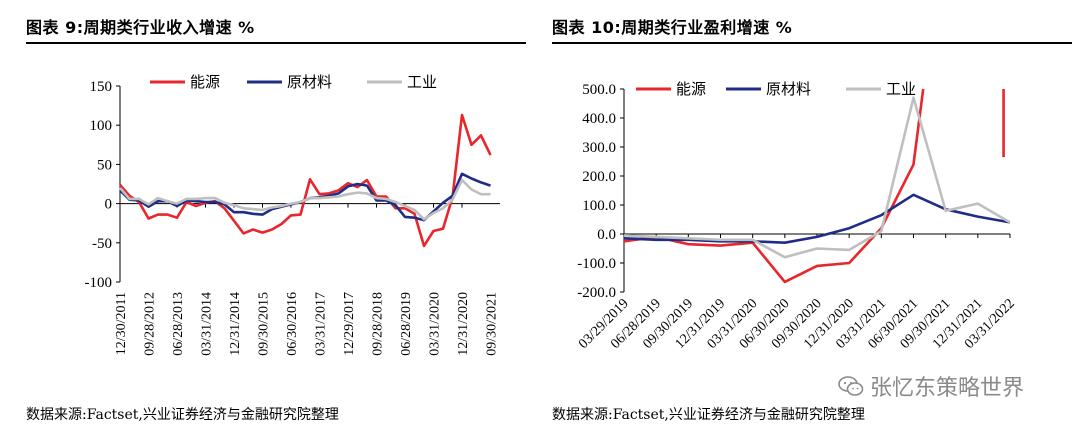 The image size is (1080, 435). Describe the element at coordinates (121, 323) in the screenshot. I see `x-tick-label: 12/30/2011` at that location.